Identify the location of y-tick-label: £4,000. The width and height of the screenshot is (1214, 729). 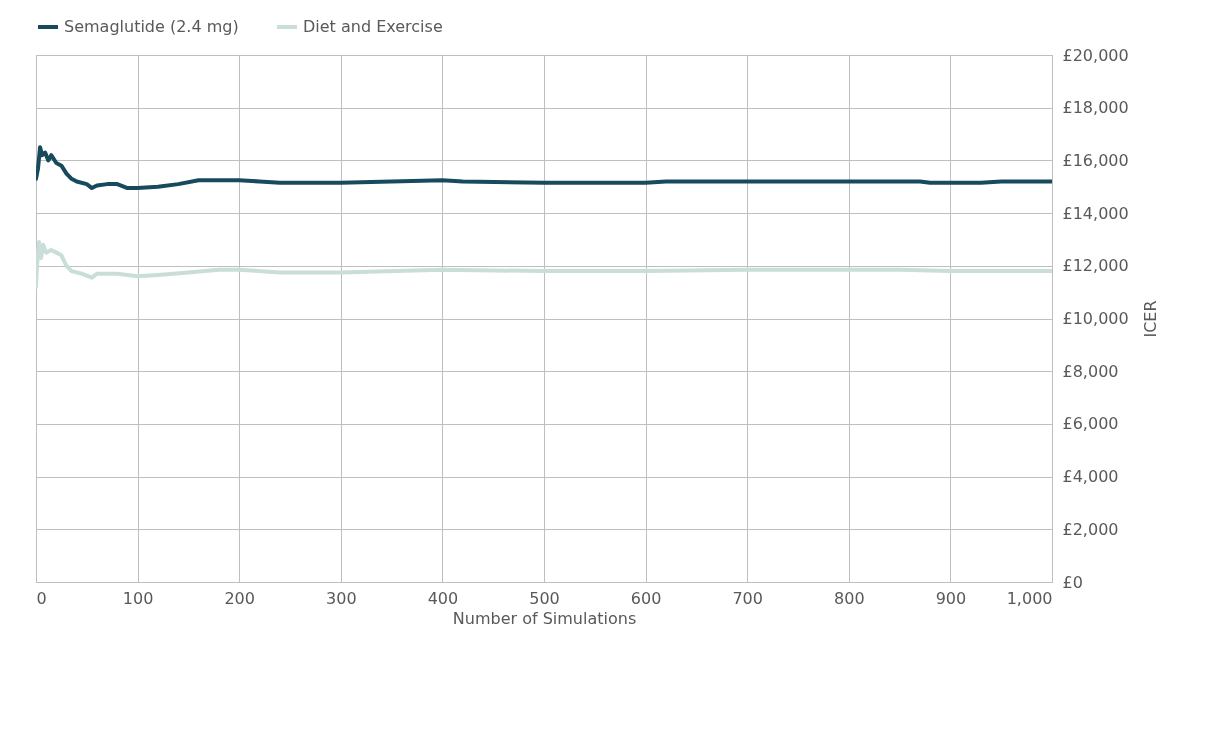
(1090, 477).